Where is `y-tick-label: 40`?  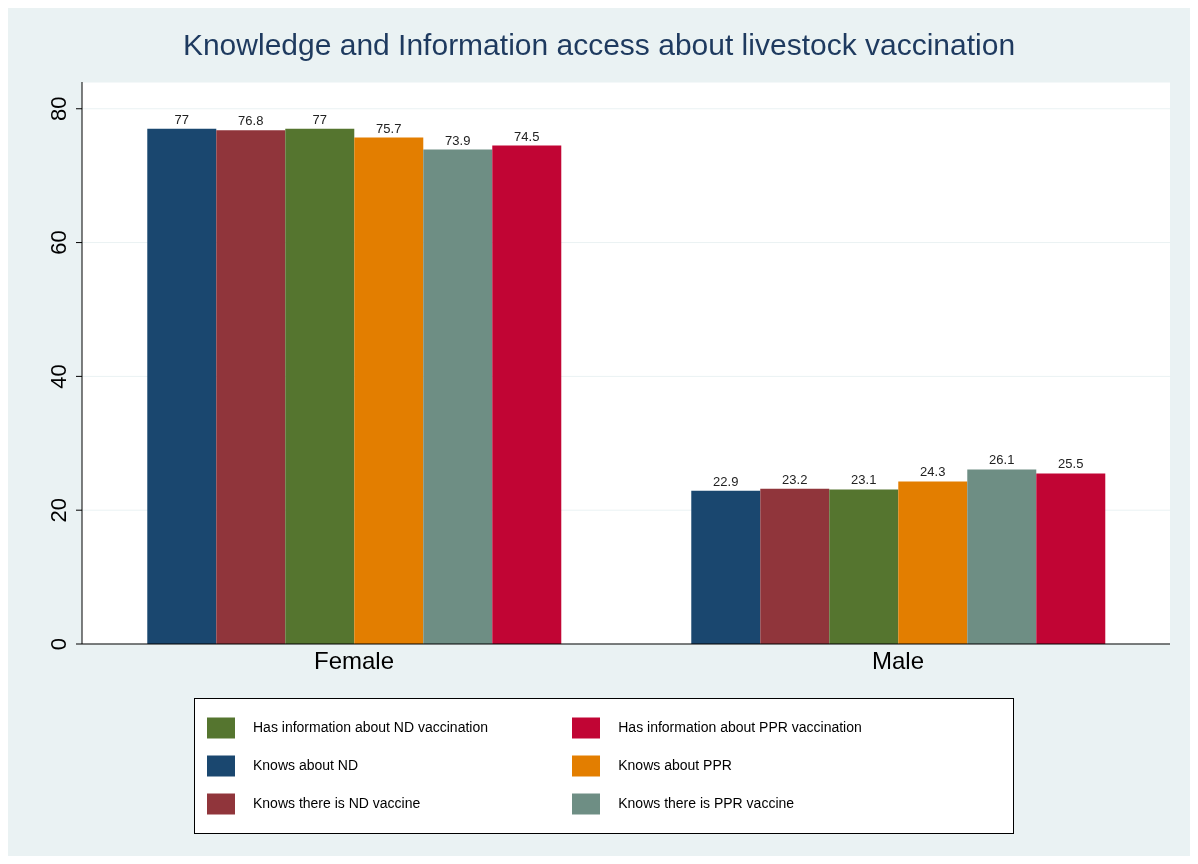 y-tick-label: 40 is located at coordinates (58, 376).